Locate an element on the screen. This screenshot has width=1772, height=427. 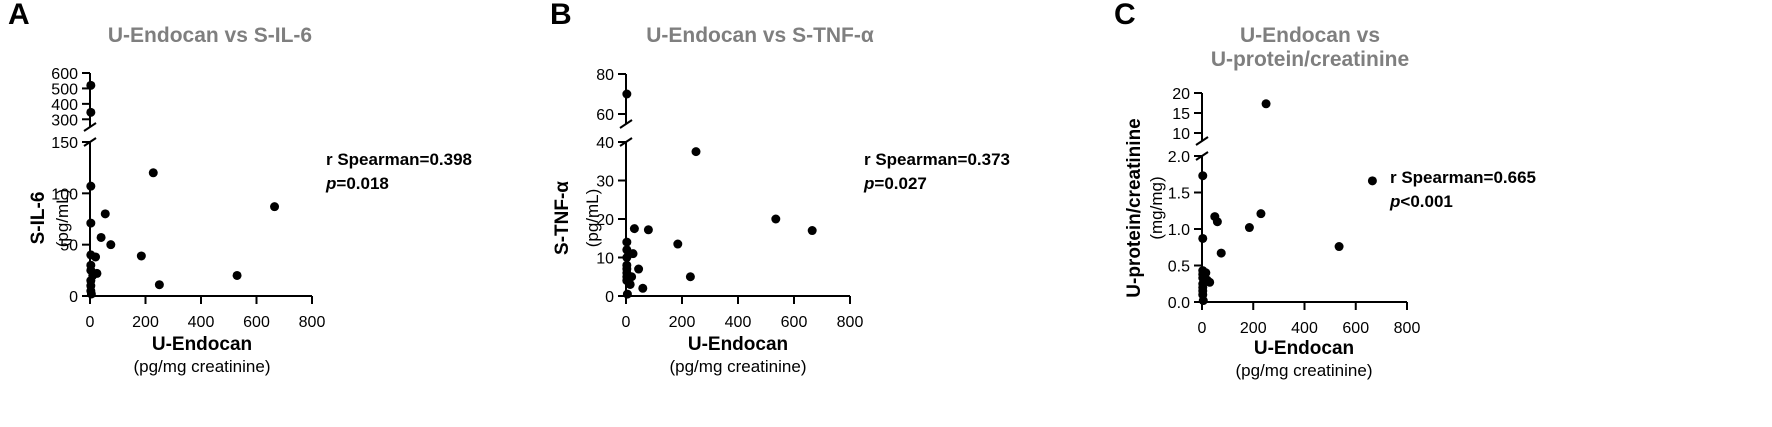
p-symbol-a: p is located at coordinates (331, 183).